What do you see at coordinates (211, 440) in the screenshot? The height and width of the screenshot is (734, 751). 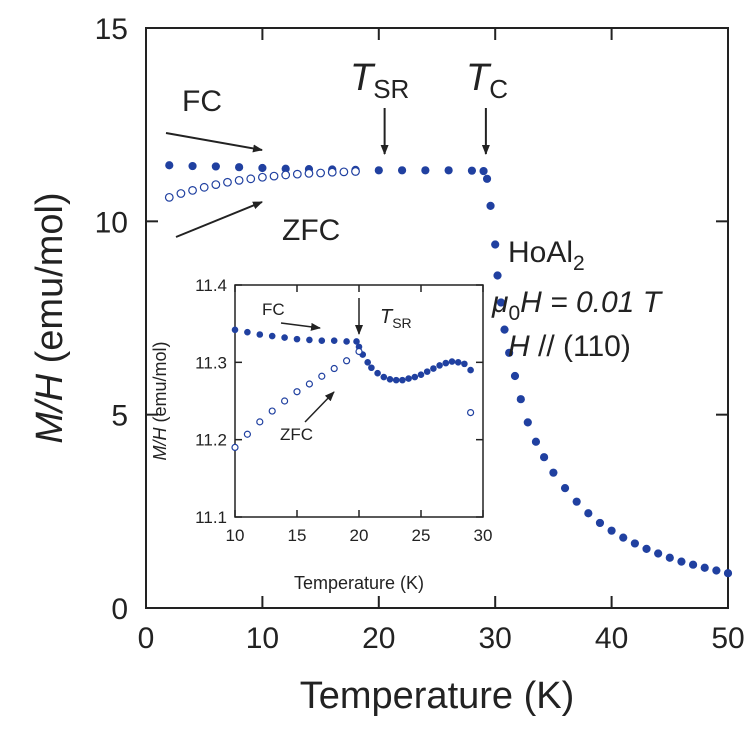 I see `inset-y-tick-label: 11.2` at bounding box center [211, 440].